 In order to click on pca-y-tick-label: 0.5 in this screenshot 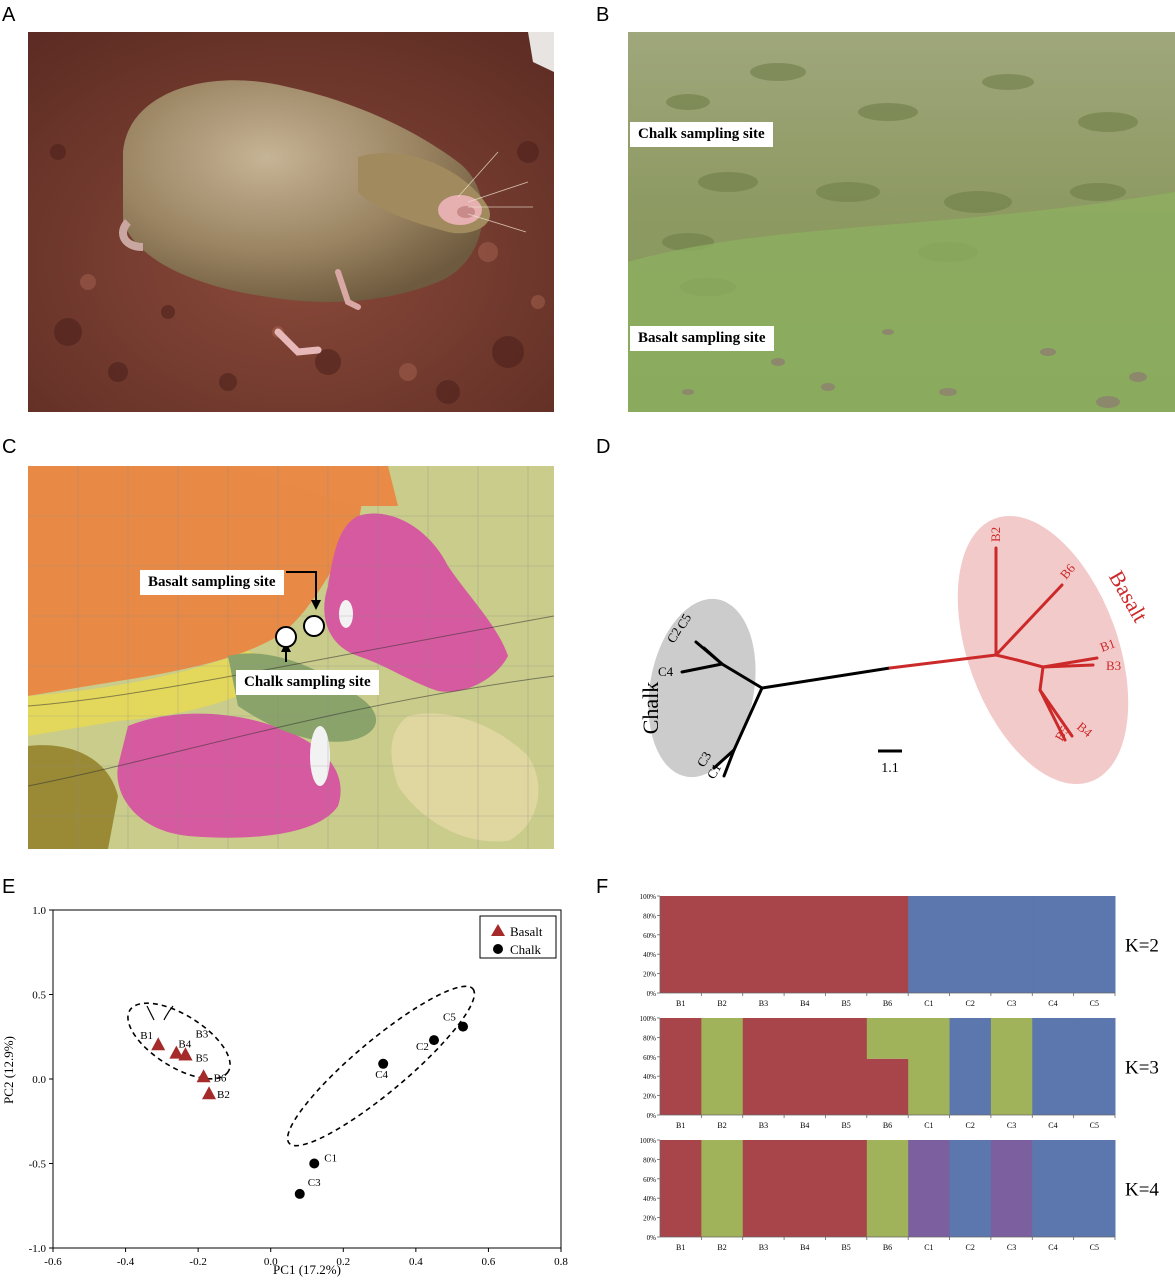, I will do `click(39, 996)`.